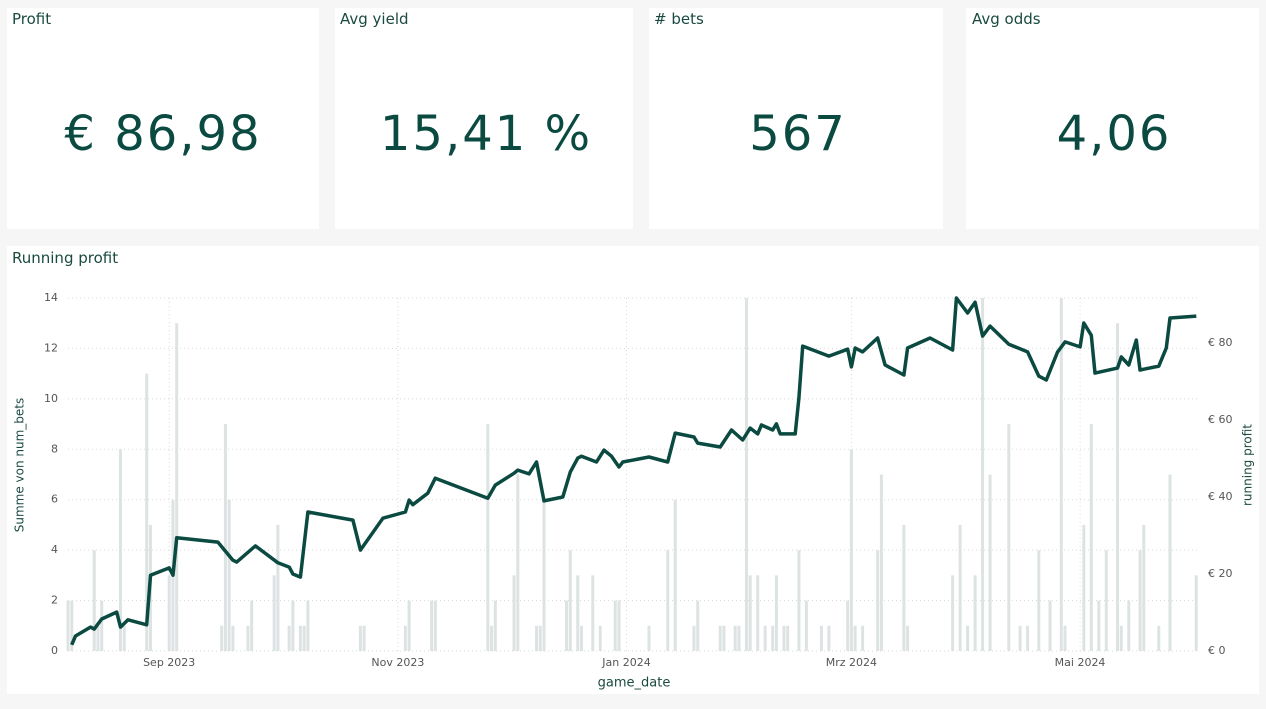  What do you see at coordinates (51, 398) in the screenshot?
I see `y-tick-label: 10` at bounding box center [51, 398].